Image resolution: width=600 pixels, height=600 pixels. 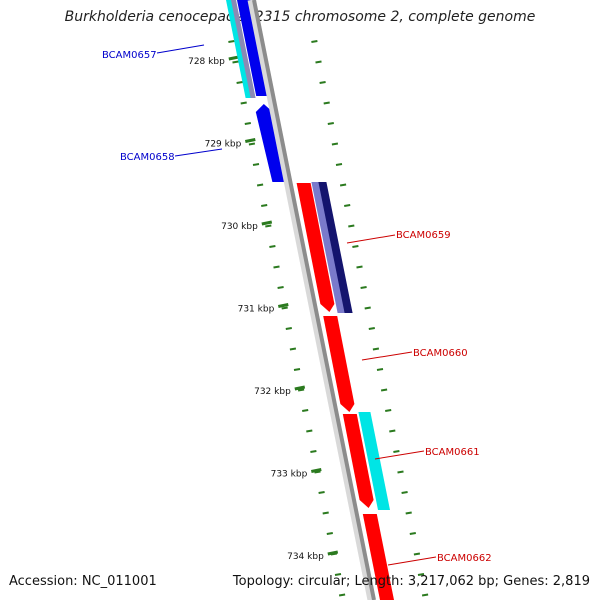 I want to click on scale-tick-label: 732 kbp, so click(x=272, y=392).